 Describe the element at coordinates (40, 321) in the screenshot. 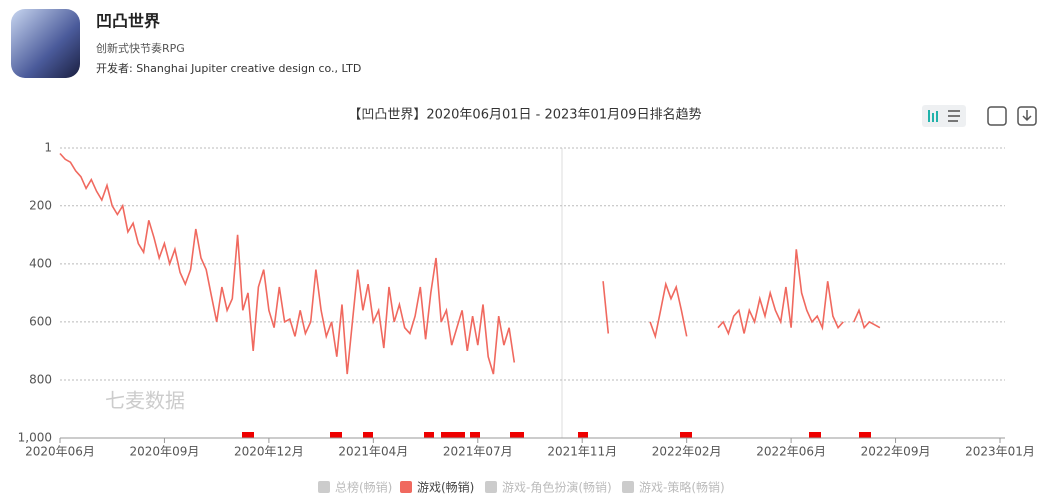

I see `y-tick-label: 600` at that location.